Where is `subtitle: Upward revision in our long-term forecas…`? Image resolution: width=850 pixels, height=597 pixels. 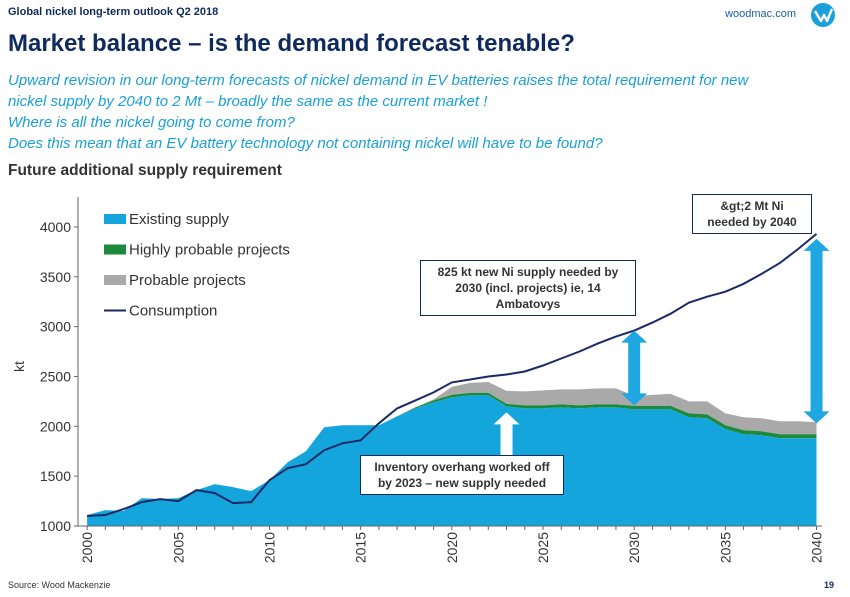 subtitle: Upward revision in our long-term forecas… is located at coordinates (418, 112).